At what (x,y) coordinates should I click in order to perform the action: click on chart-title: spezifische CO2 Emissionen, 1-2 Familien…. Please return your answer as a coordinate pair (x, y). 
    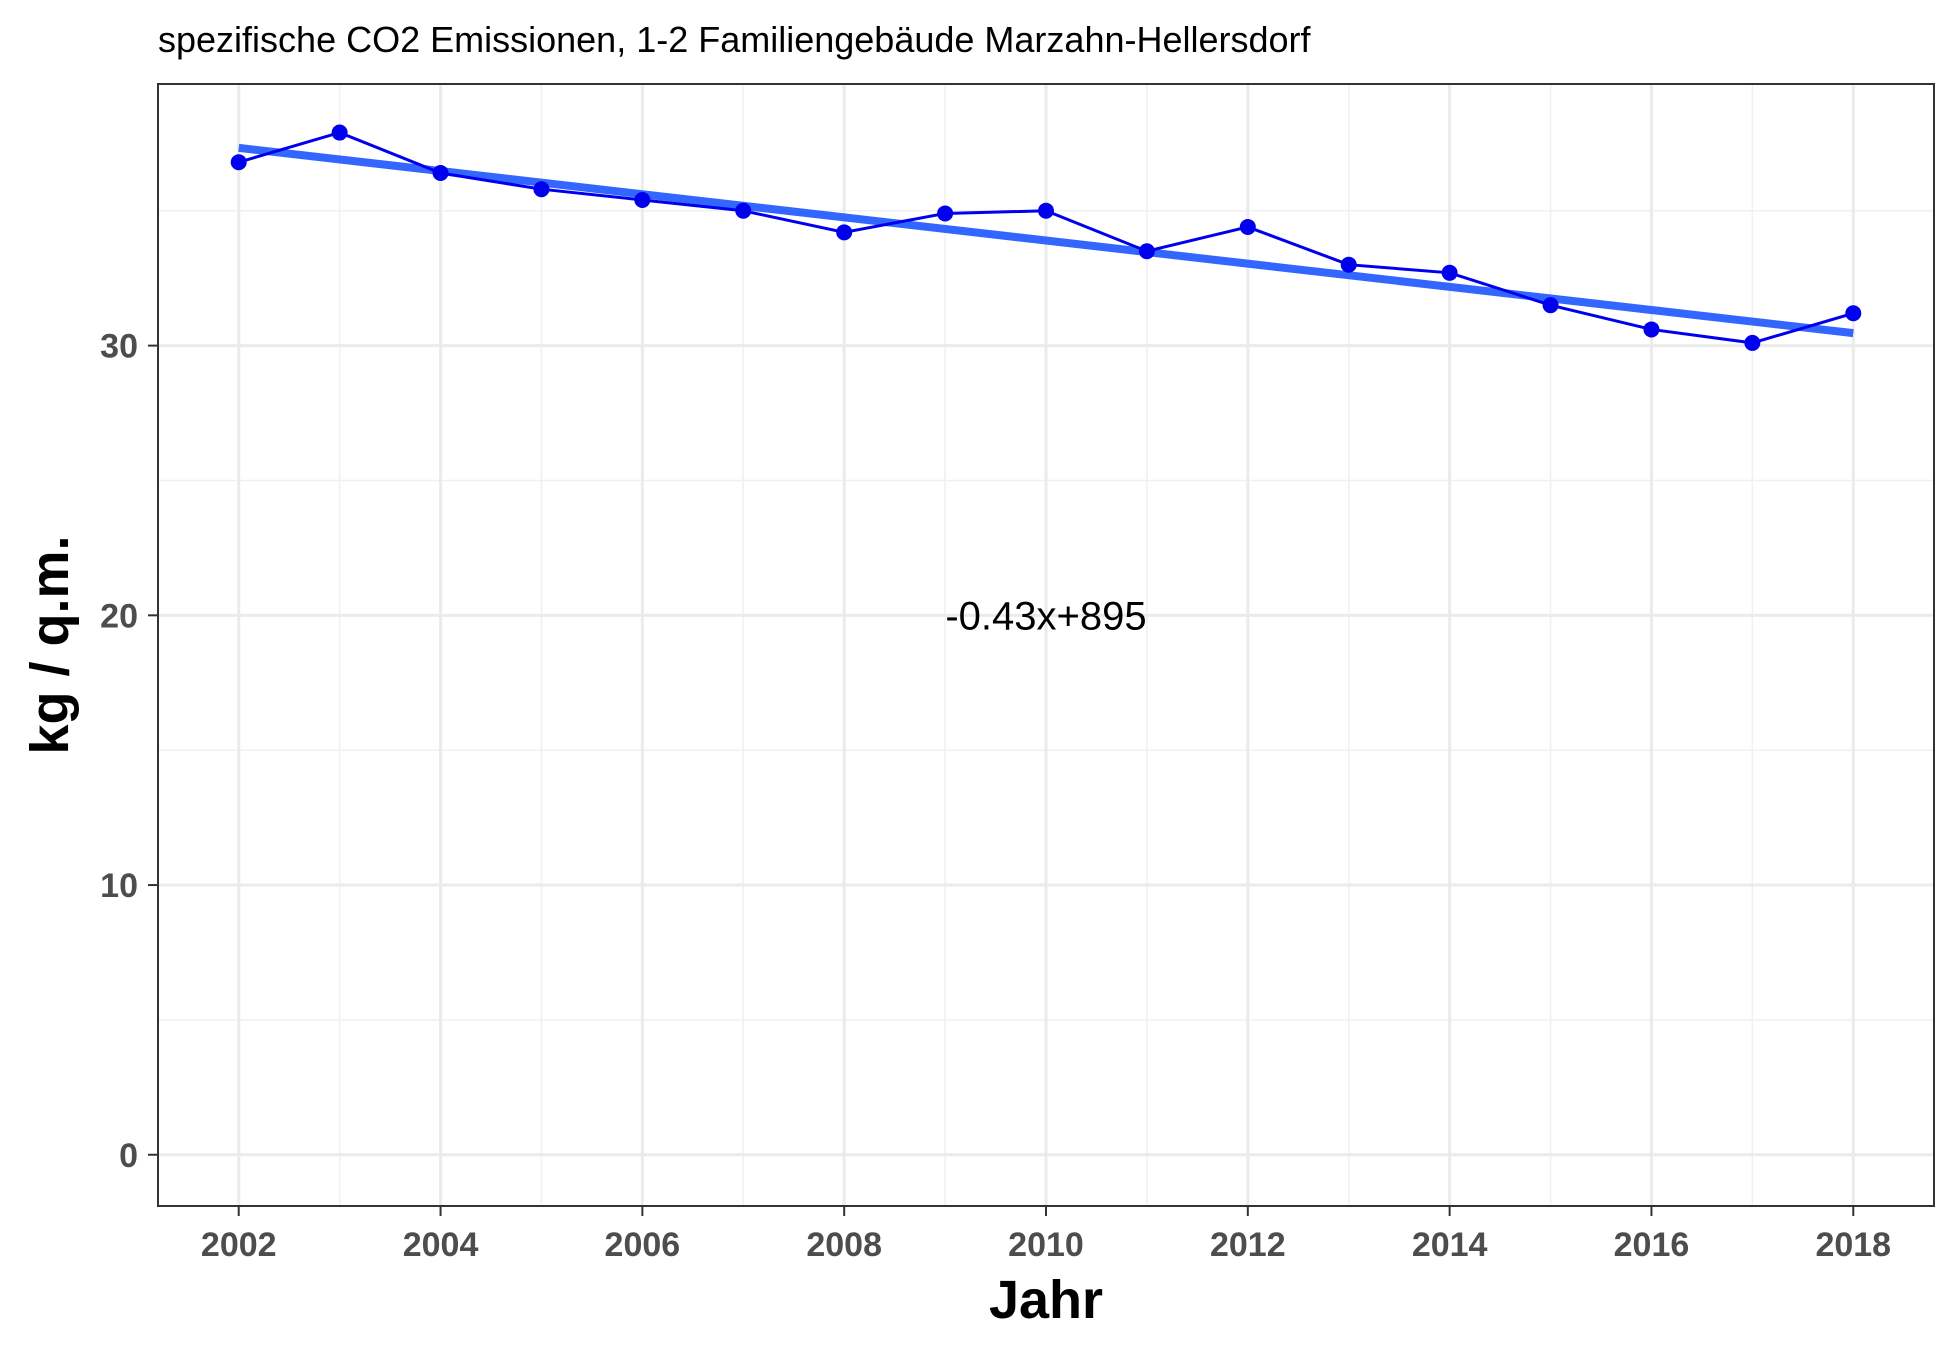
    Looking at the image, I should click on (735, 39).